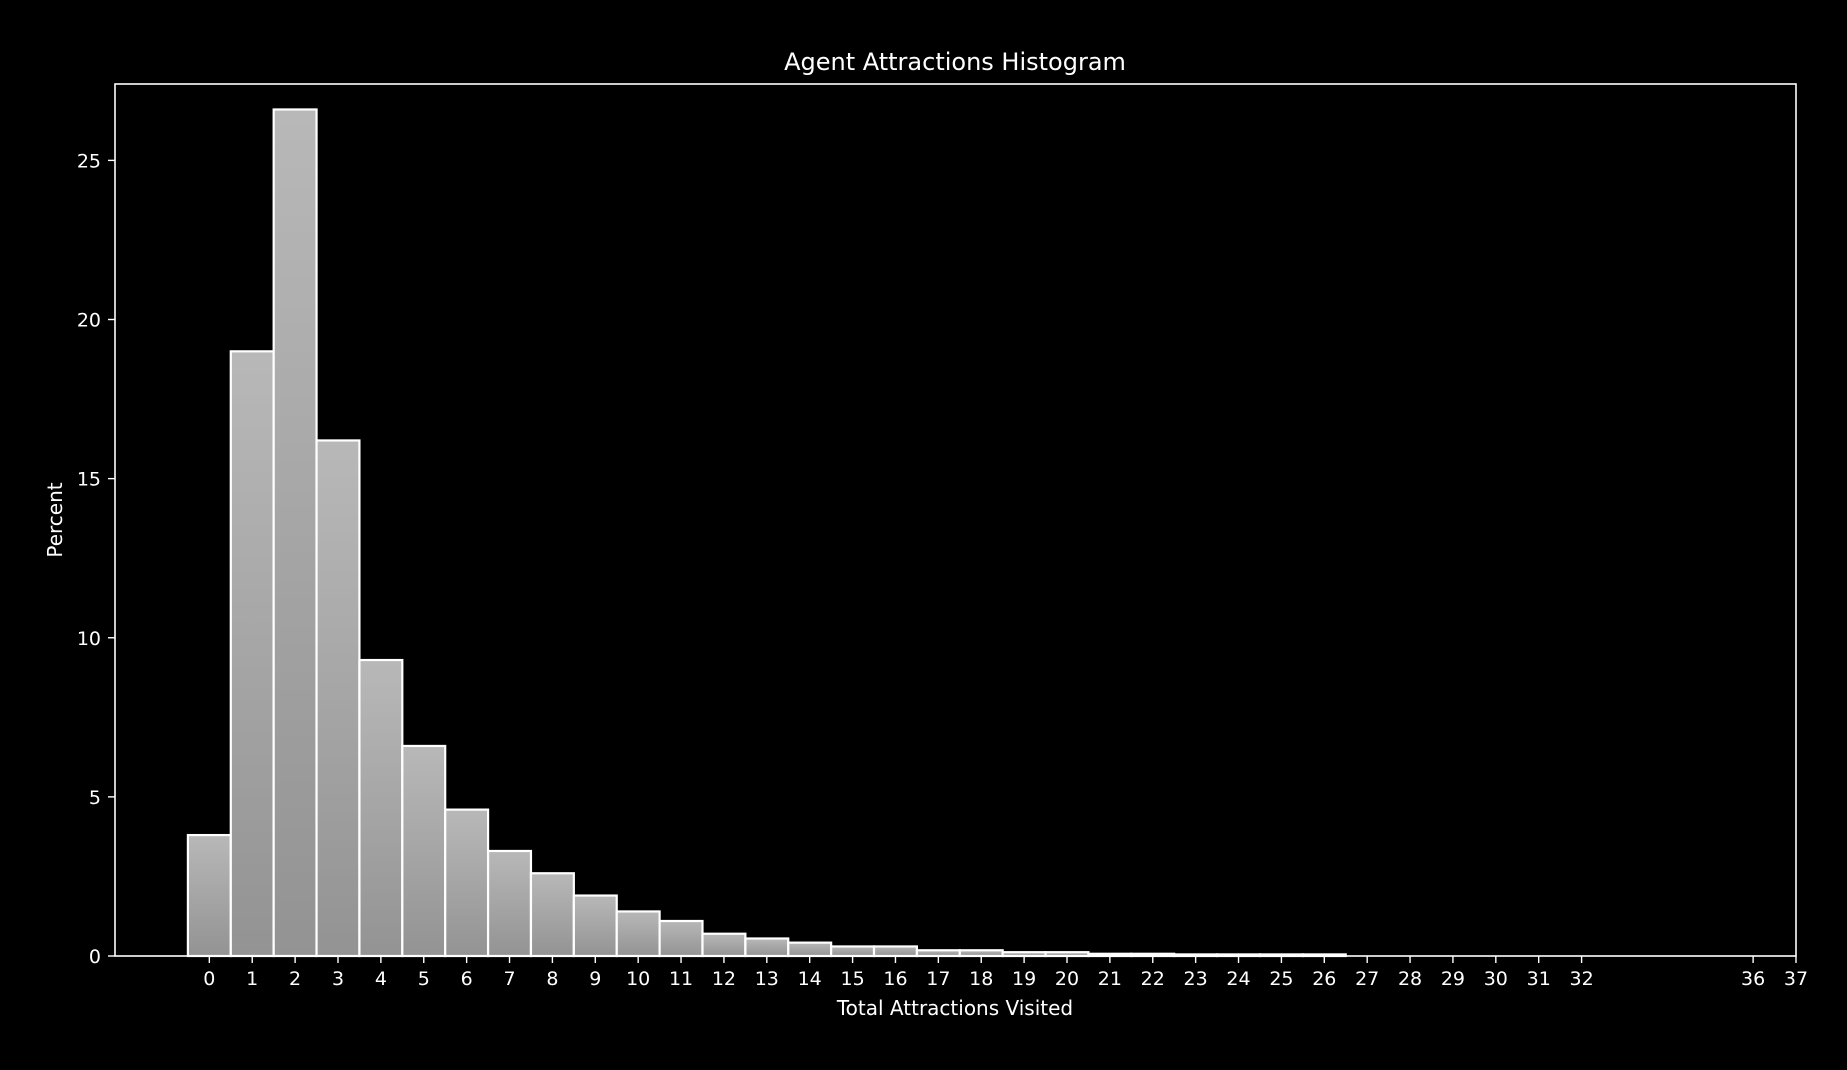  I want to click on y-tick-label: 15, so click(89, 480).